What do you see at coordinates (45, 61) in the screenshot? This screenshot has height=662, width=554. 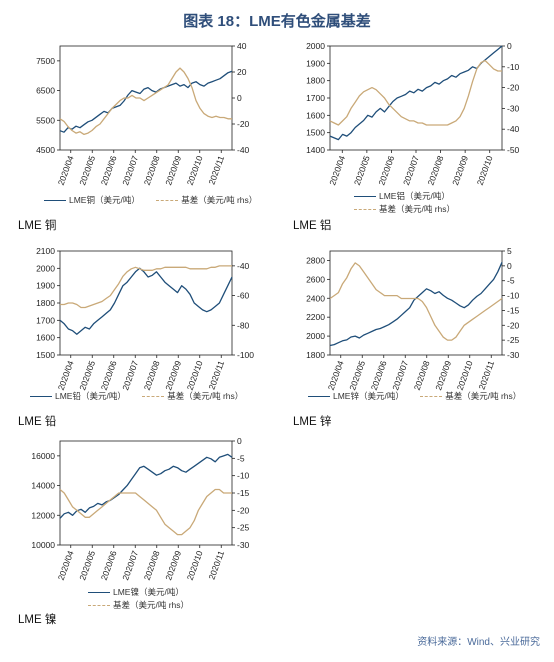 I see `y-left-tick-label: 7500` at bounding box center [45, 61].